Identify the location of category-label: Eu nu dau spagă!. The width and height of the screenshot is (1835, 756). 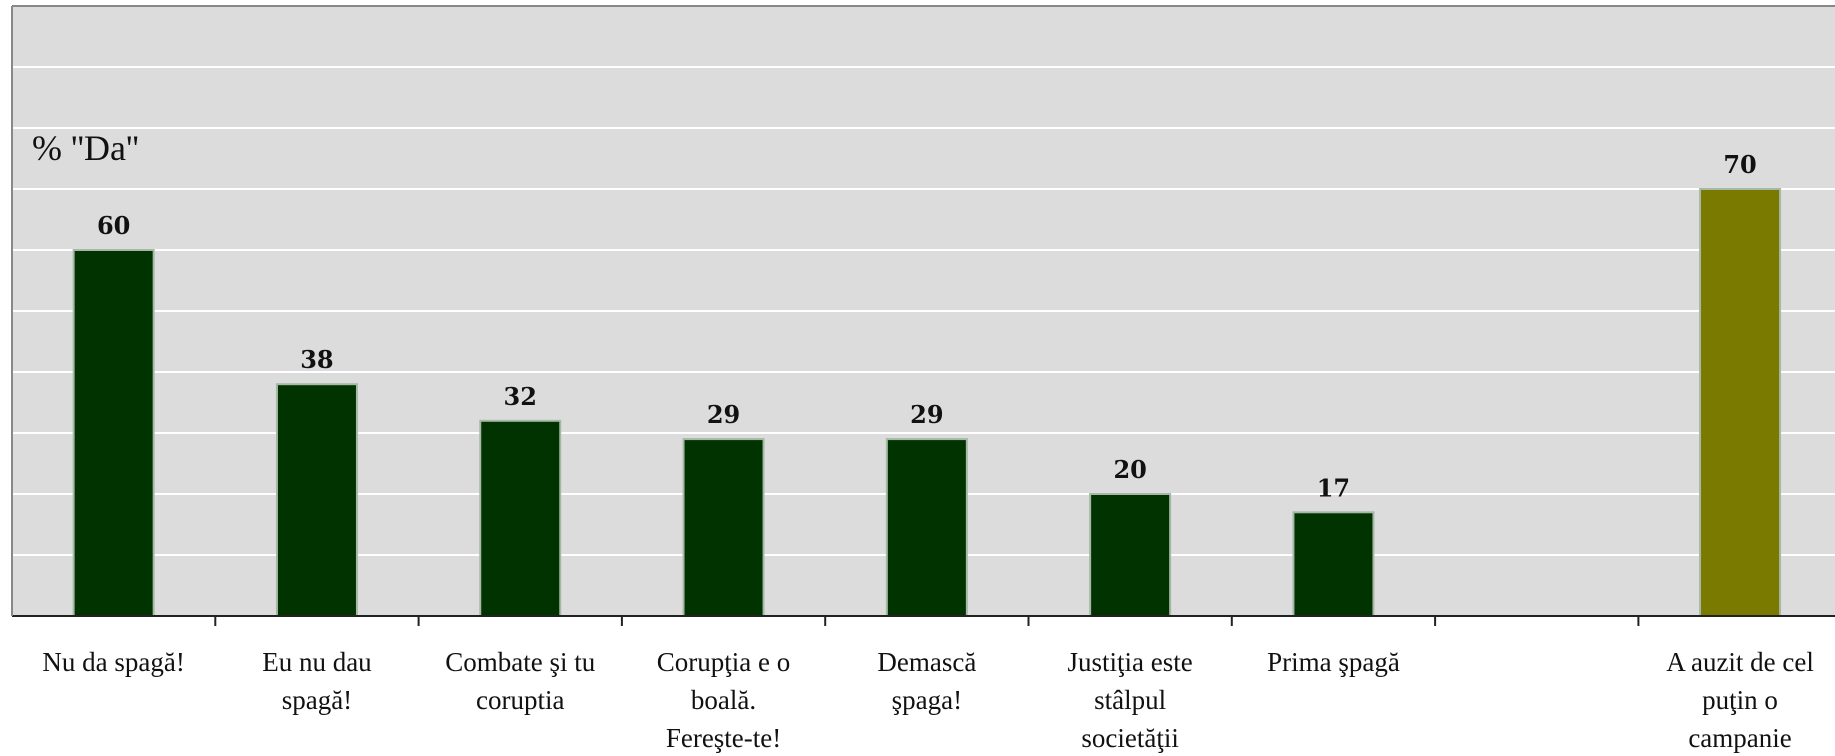
(317, 681).